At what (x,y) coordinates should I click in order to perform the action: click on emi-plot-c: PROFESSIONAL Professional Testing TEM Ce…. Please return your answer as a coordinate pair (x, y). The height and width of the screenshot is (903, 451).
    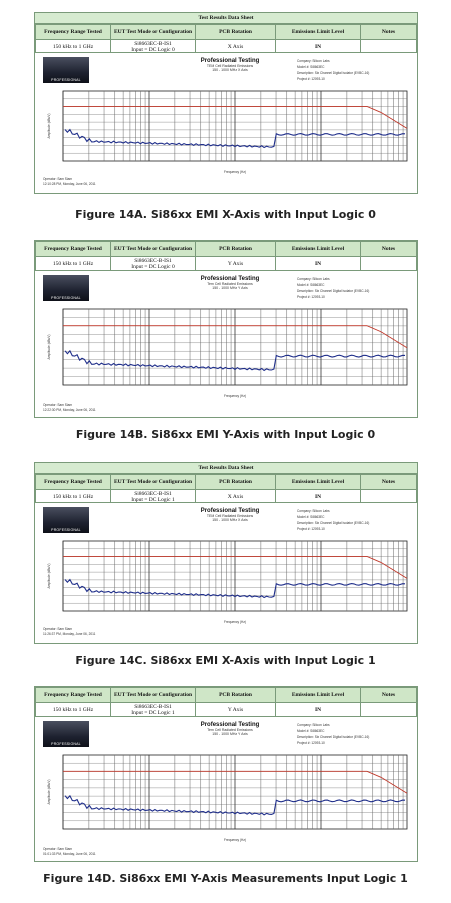
    Looking at the image, I should click on (226, 573).